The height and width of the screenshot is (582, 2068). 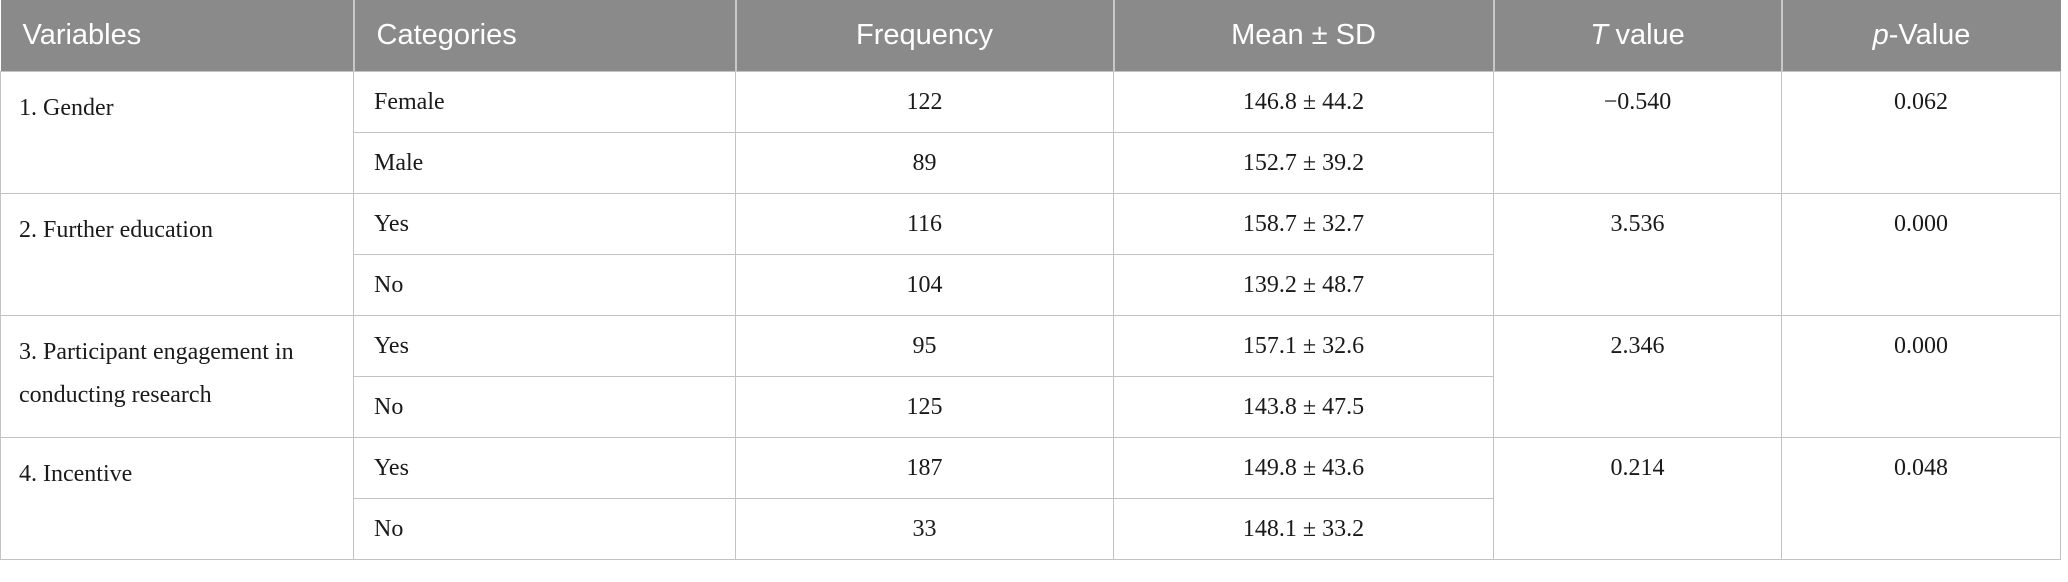 What do you see at coordinates (924, 102) in the screenshot?
I see `frequency-cell: 122` at bounding box center [924, 102].